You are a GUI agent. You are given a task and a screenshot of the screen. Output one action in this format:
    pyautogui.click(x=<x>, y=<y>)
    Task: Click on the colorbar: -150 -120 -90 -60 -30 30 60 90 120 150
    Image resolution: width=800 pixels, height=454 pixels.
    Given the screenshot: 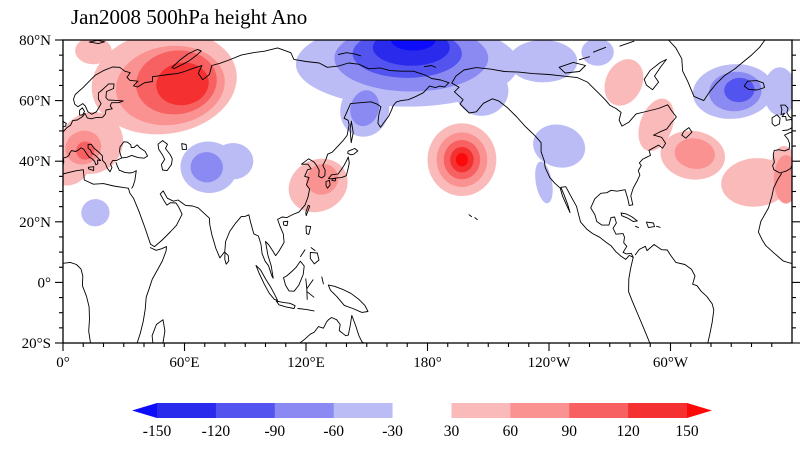 What is the action you would take?
    pyautogui.click(x=422, y=421)
    